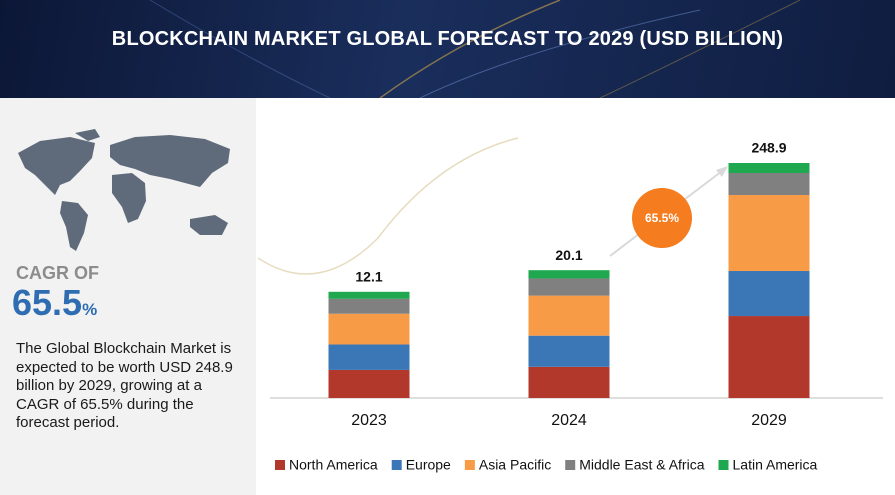 The height and width of the screenshot is (495, 895). Describe the element at coordinates (388, 206) in the screenshot. I see `decoration-curve` at that location.